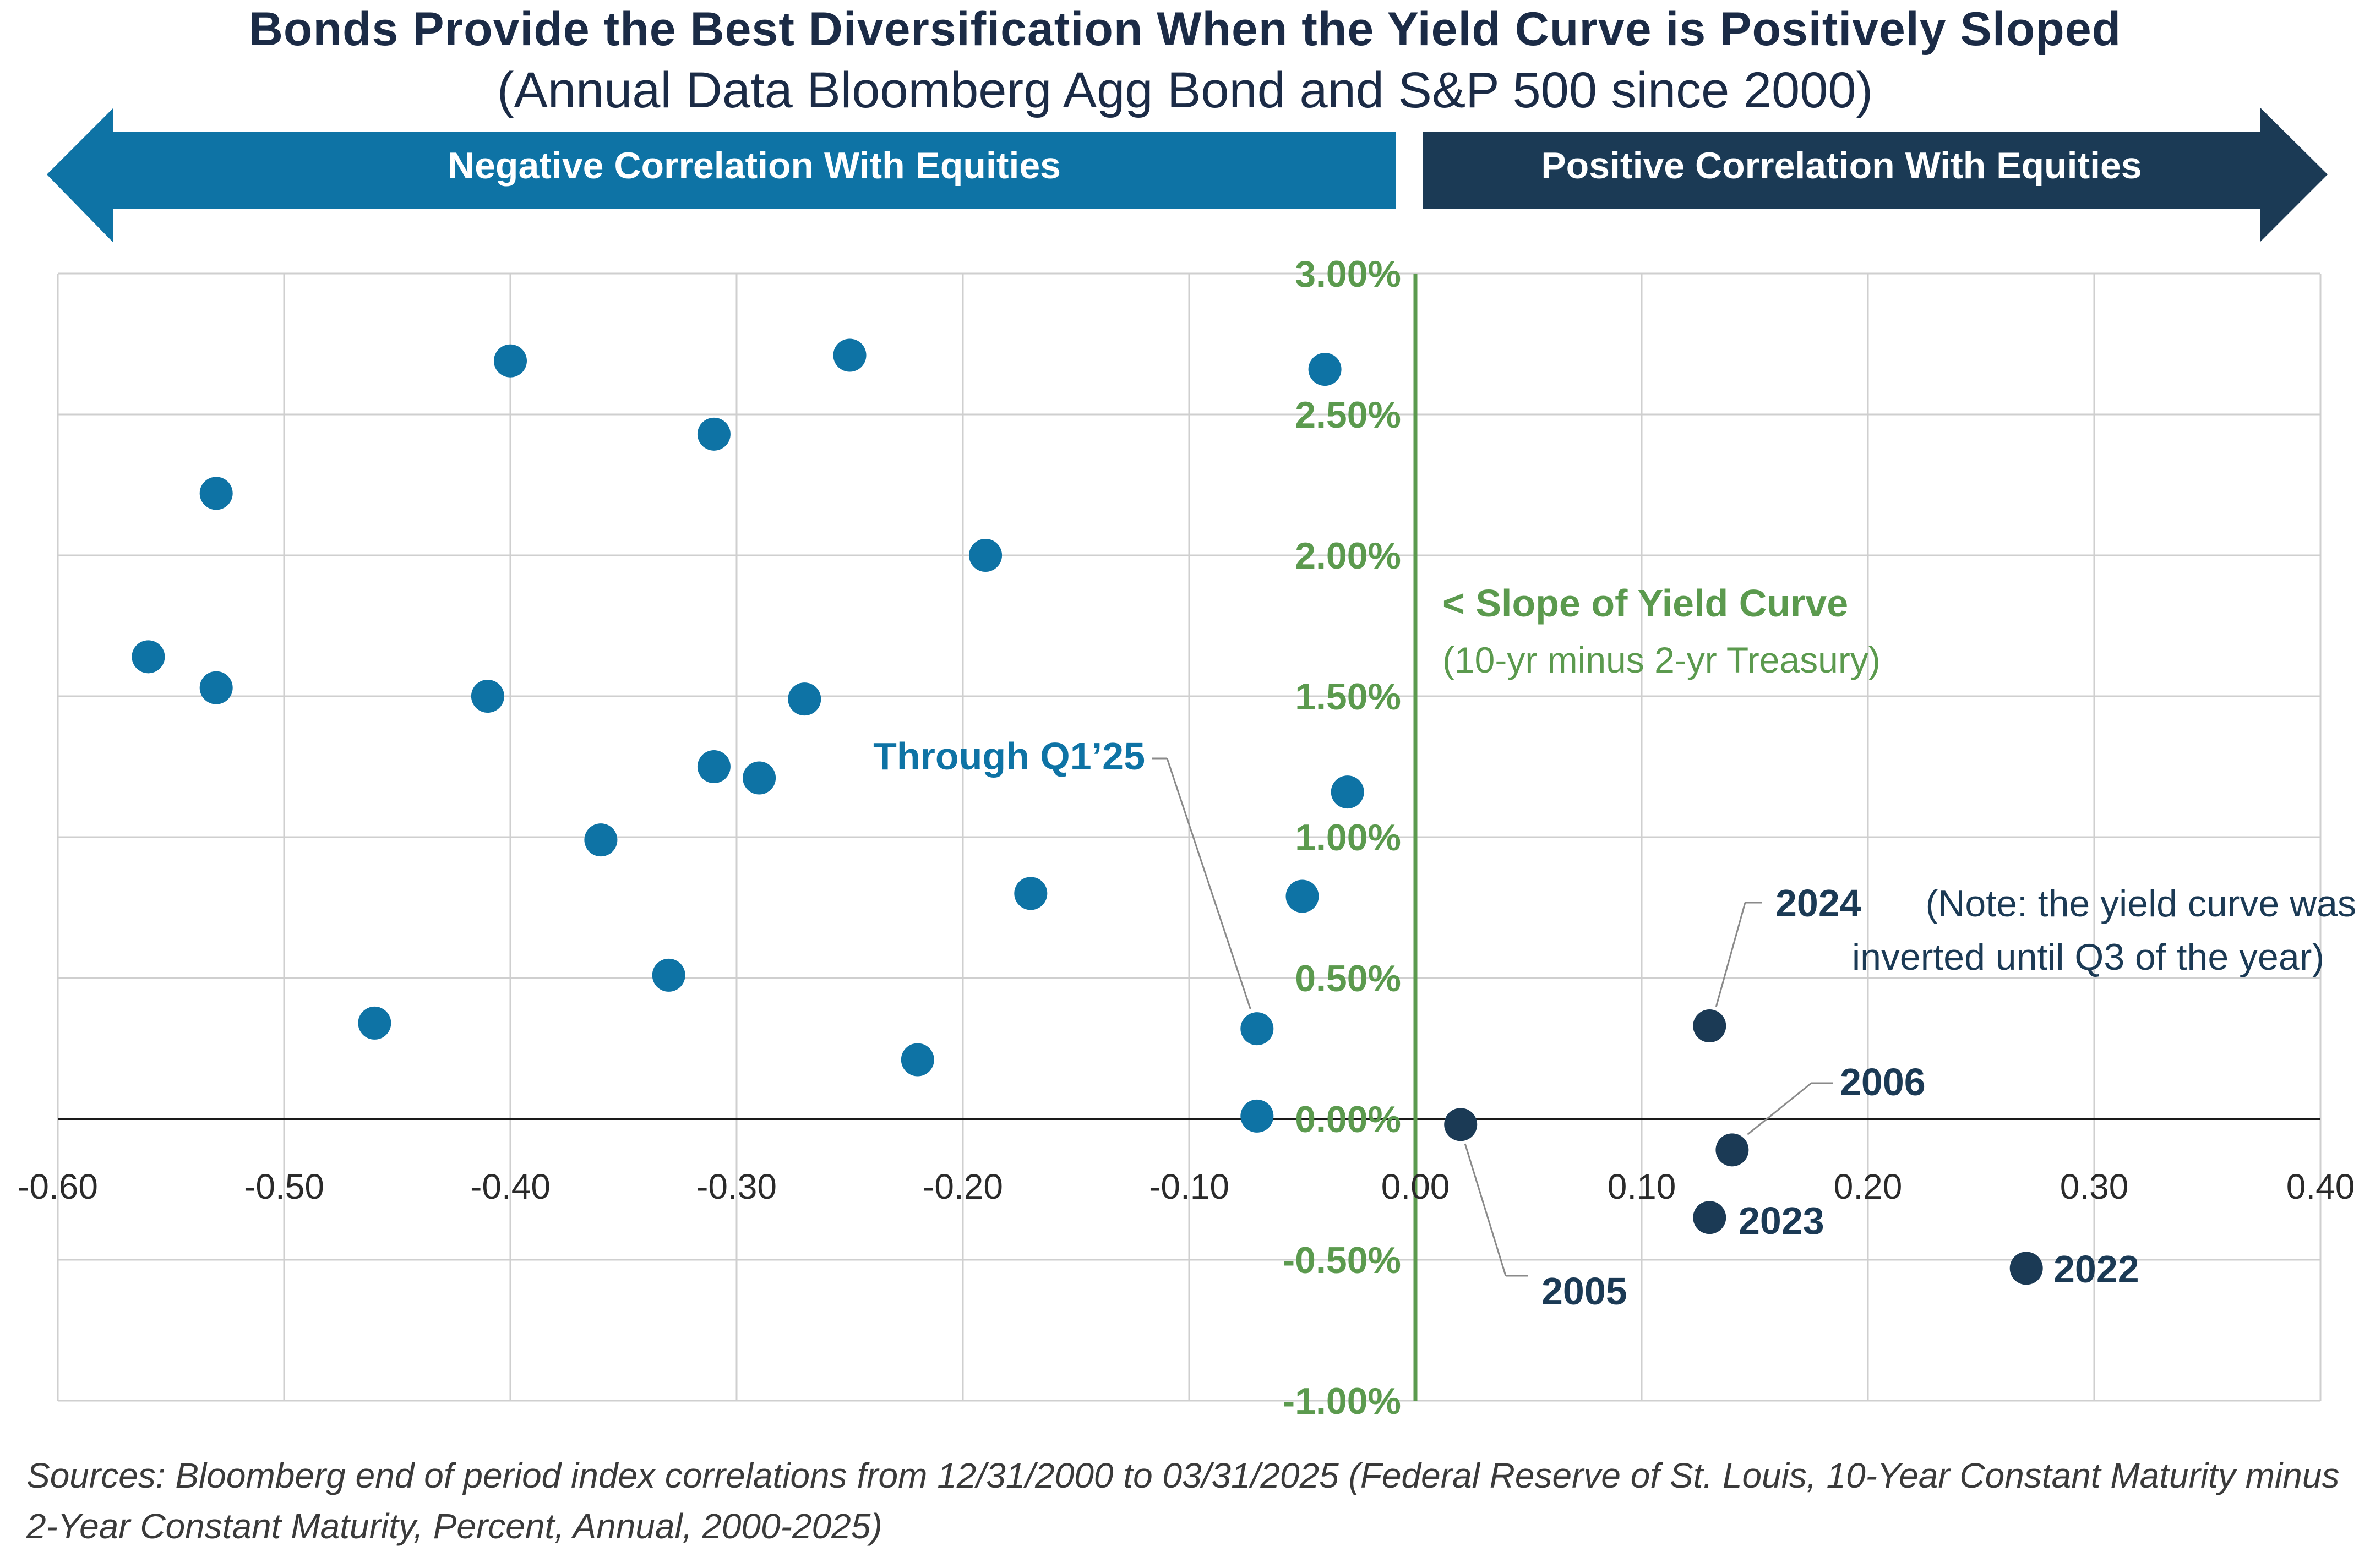 This screenshot has width=2370, height=1568. Describe the element at coordinates (1645, 604) in the screenshot. I see `y-axis-title: < Slope of Yield Curve` at that location.